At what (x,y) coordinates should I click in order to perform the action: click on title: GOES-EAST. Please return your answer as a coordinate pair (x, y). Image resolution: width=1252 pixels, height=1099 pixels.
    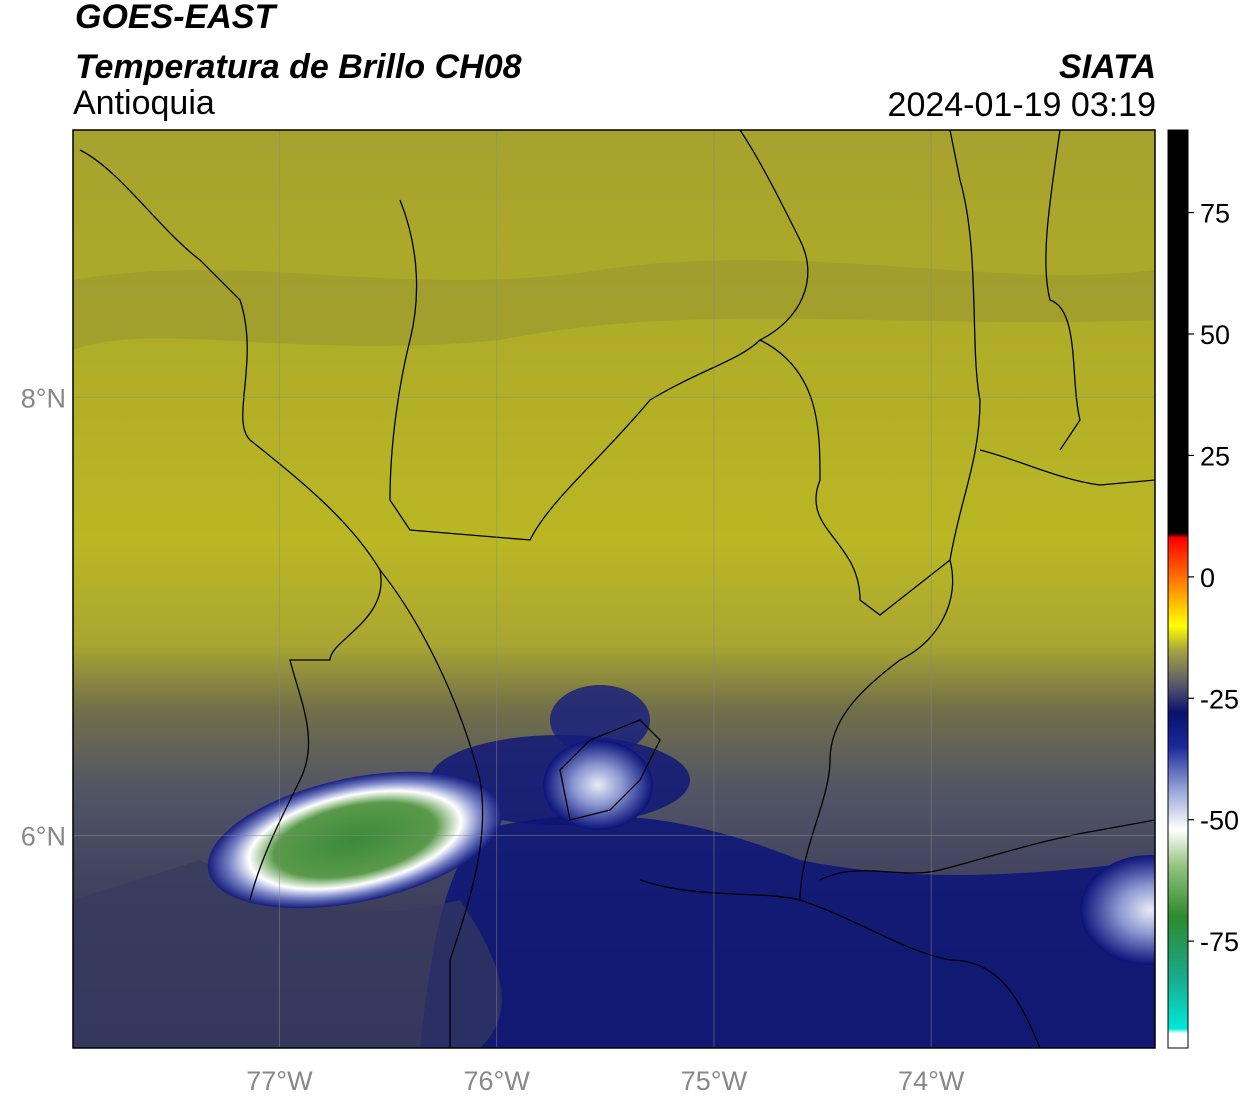
    Looking at the image, I should click on (176, 18).